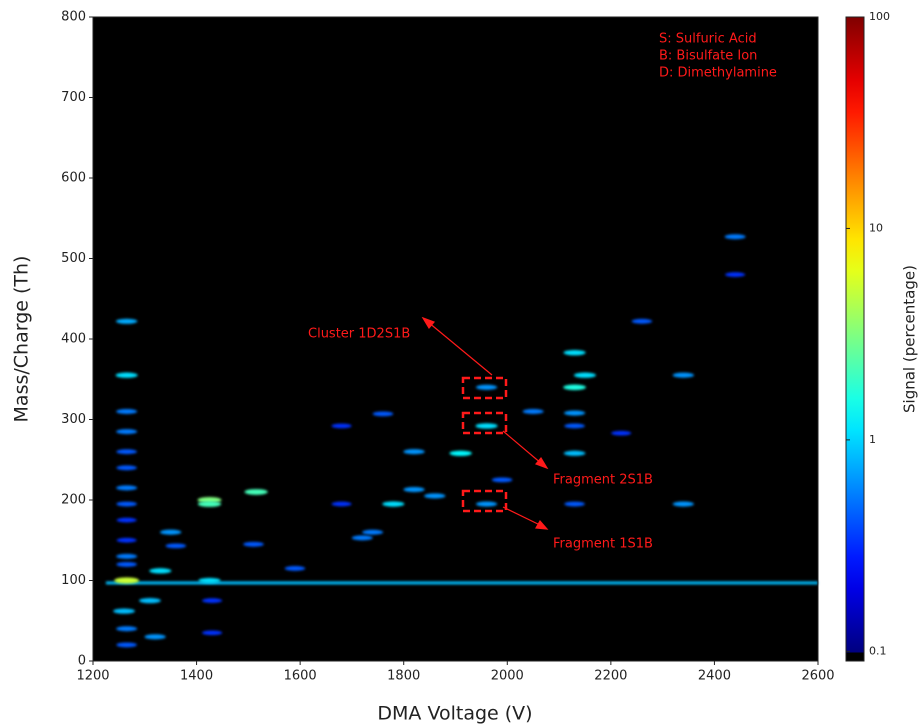 This screenshot has height=726, width=920. I want to click on x-tick-label: 1200, so click(92, 676).